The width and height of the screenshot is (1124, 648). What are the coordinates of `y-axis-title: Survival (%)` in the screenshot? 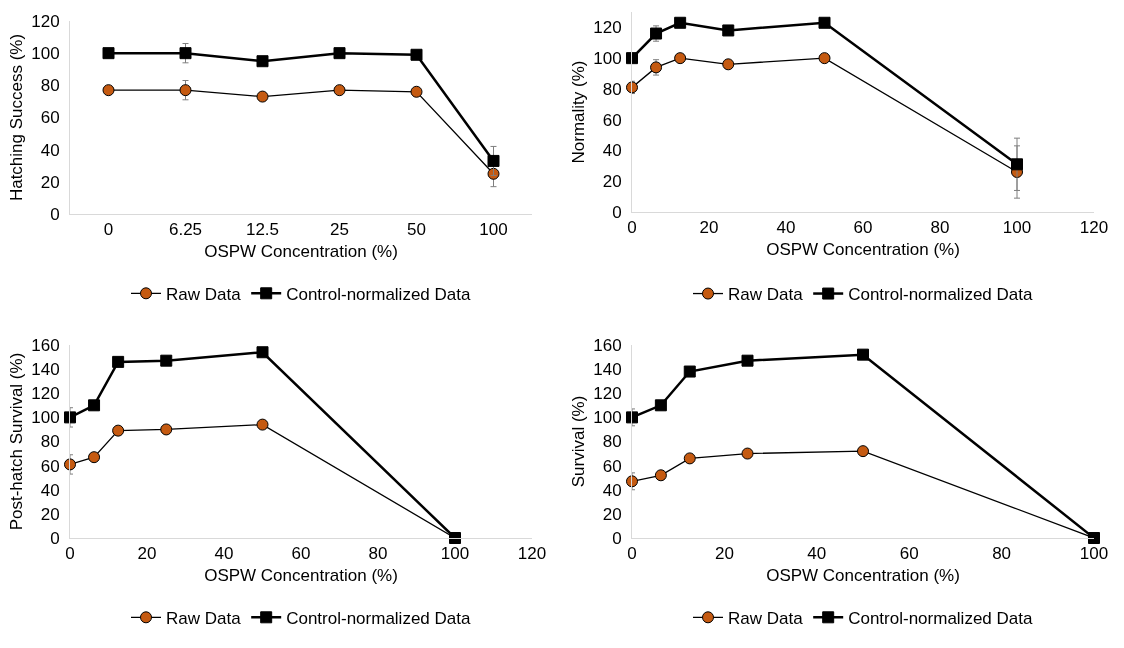 It's located at (578, 441).